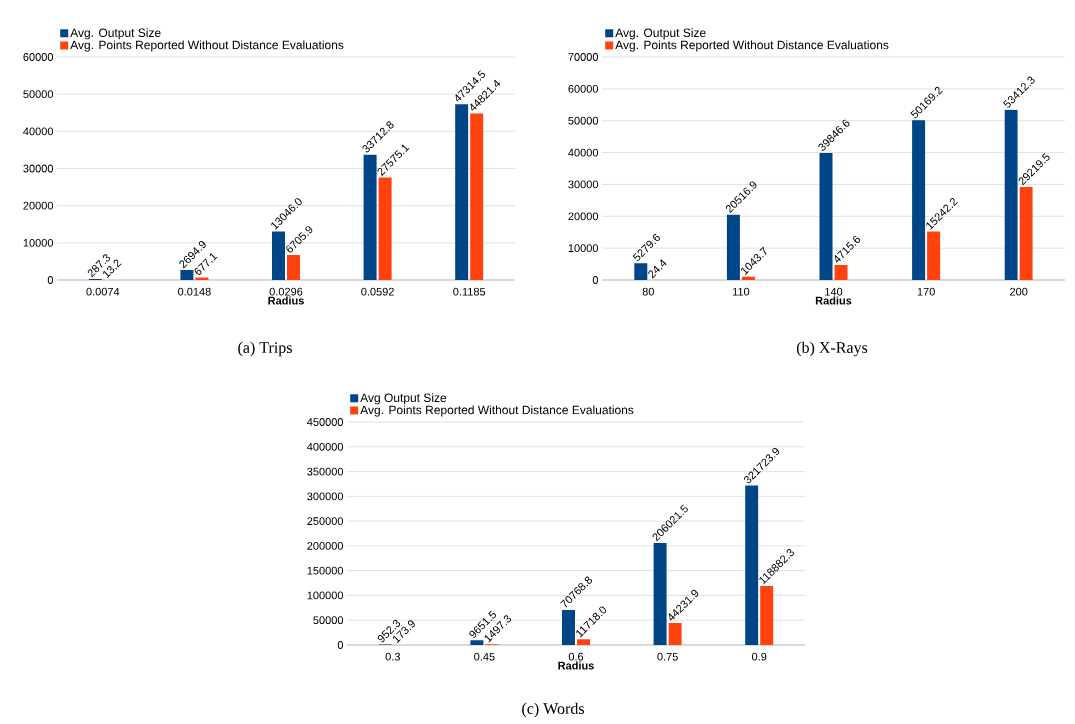 The height and width of the screenshot is (724, 1075). What do you see at coordinates (325, 521) in the screenshot?
I see `y-tick-label: 250000` at bounding box center [325, 521].